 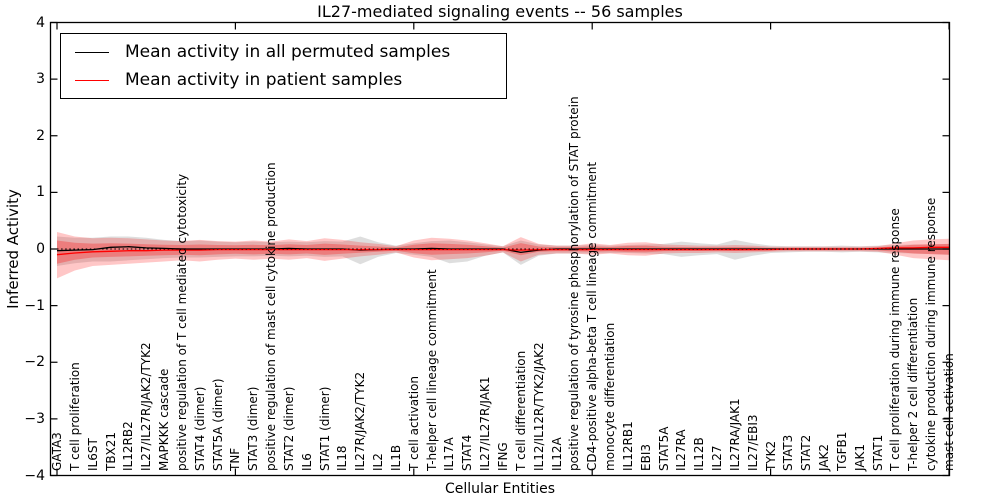 I want to click on x-tick-label: monocyte differentiation, so click(x=610, y=396).